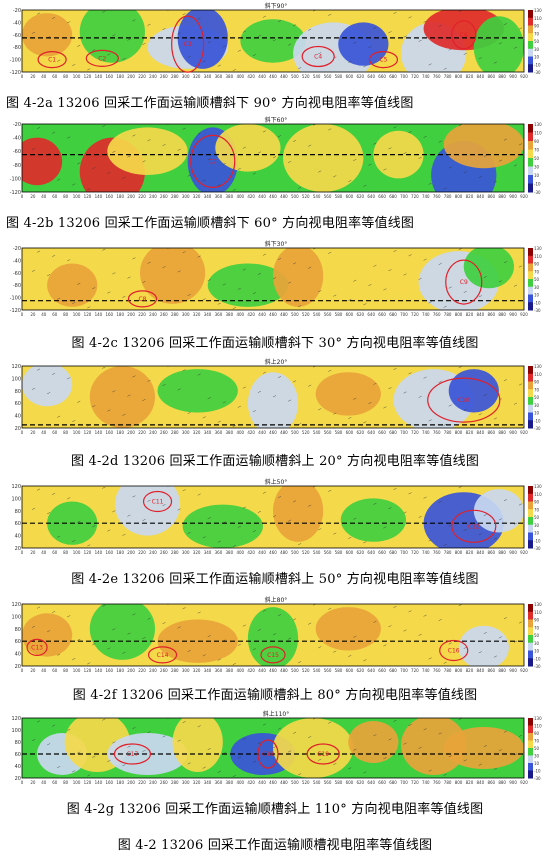 The width and height of the screenshot is (550, 860). Describe the element at coordinates (77, 552) in the screenshot. I see `x-tick-label: 100` at that location.